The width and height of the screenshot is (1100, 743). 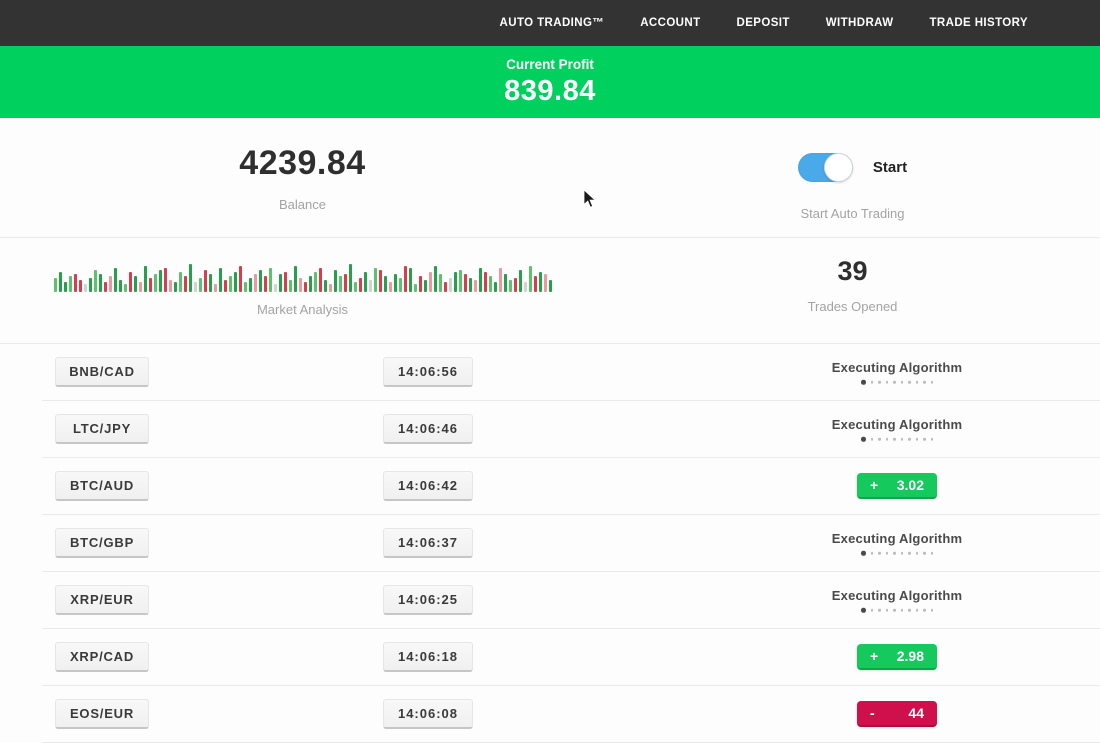 What do you see at coordinates (102, 714) in the screenshot?
I see `pair-badge: EOS/EUR` at bounding box center [102, 714].